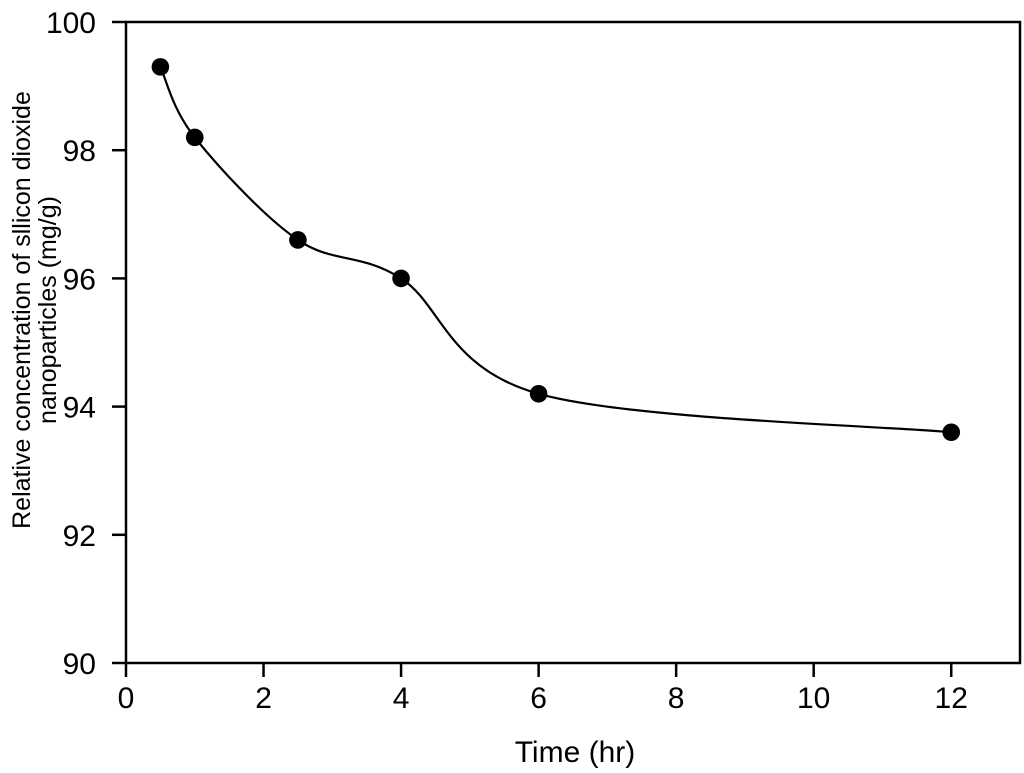  I want to click on x-tick-label: 10, so click(813, 698).